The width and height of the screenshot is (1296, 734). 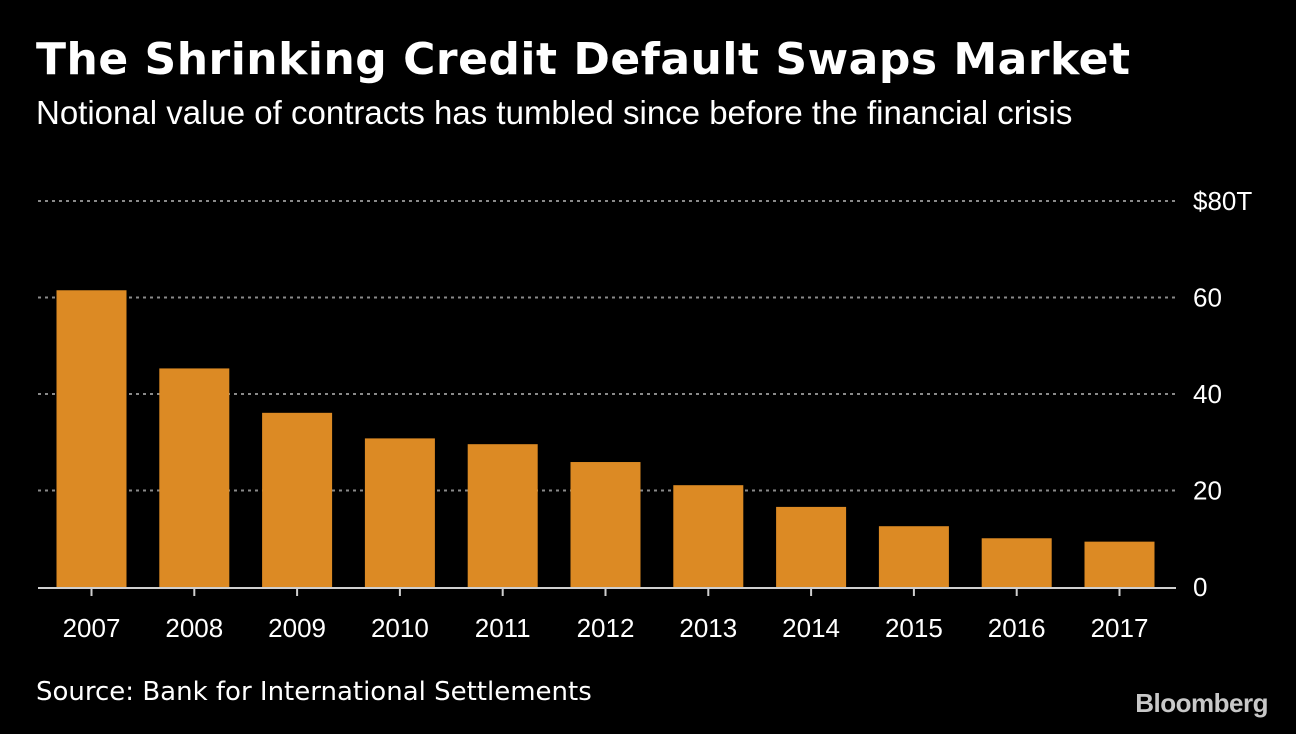 What do you see at coordinates (1201, 703) in the screenshot?
I see `bloomberg-logo: Bloomberg` at bounding box center [1201, 703].